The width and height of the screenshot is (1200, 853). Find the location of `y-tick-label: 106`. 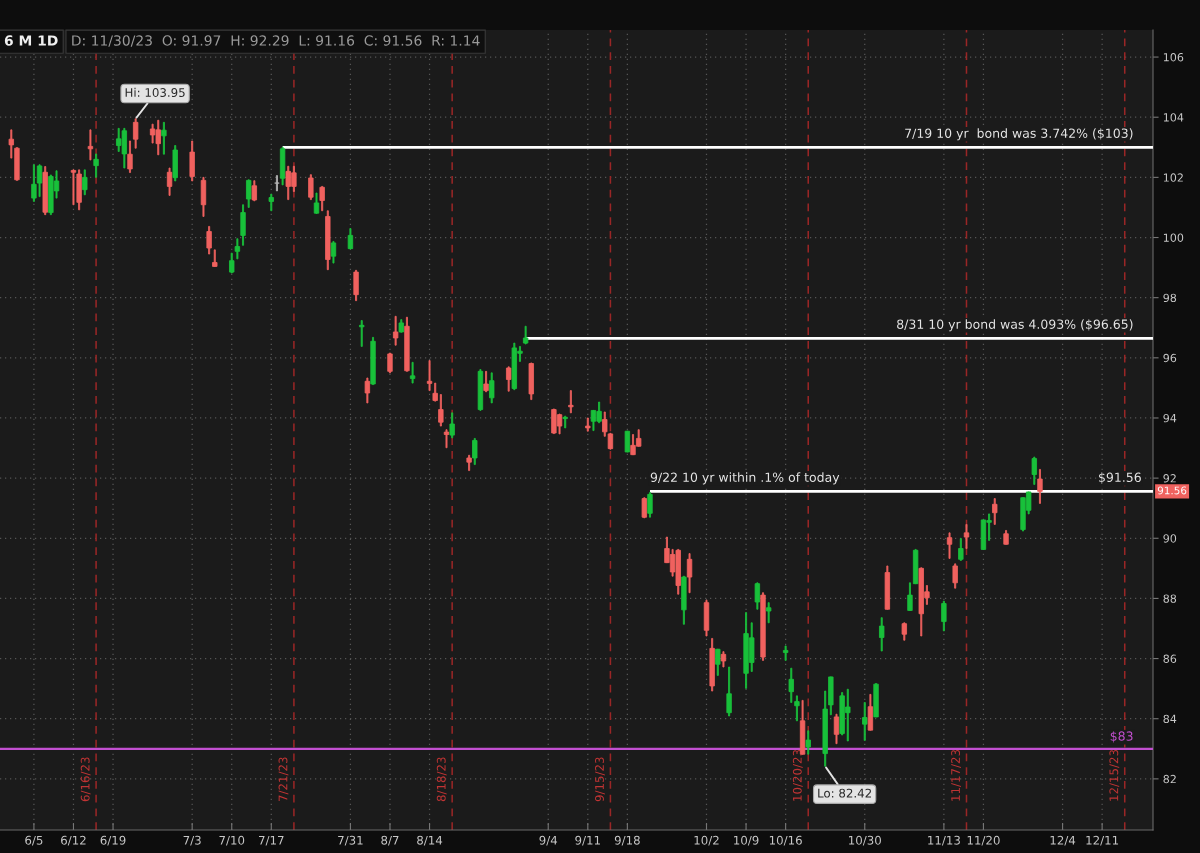

y-tick-label: 106 is located at coordinates (1173, 57).